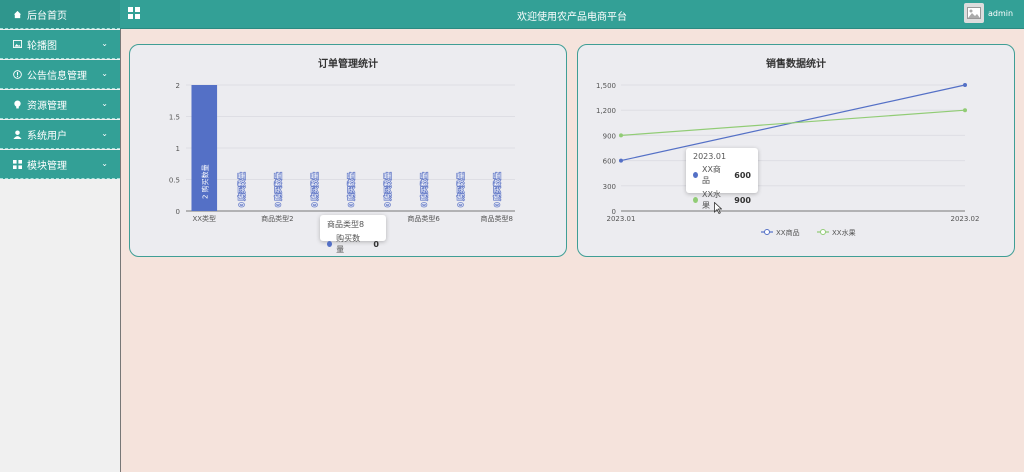 This screenshot has width=1024, height=472. Describe the element at coordinates (346, 224) in the screenshot. I see `bar-tooltip-title: 商品类型8` at that location.